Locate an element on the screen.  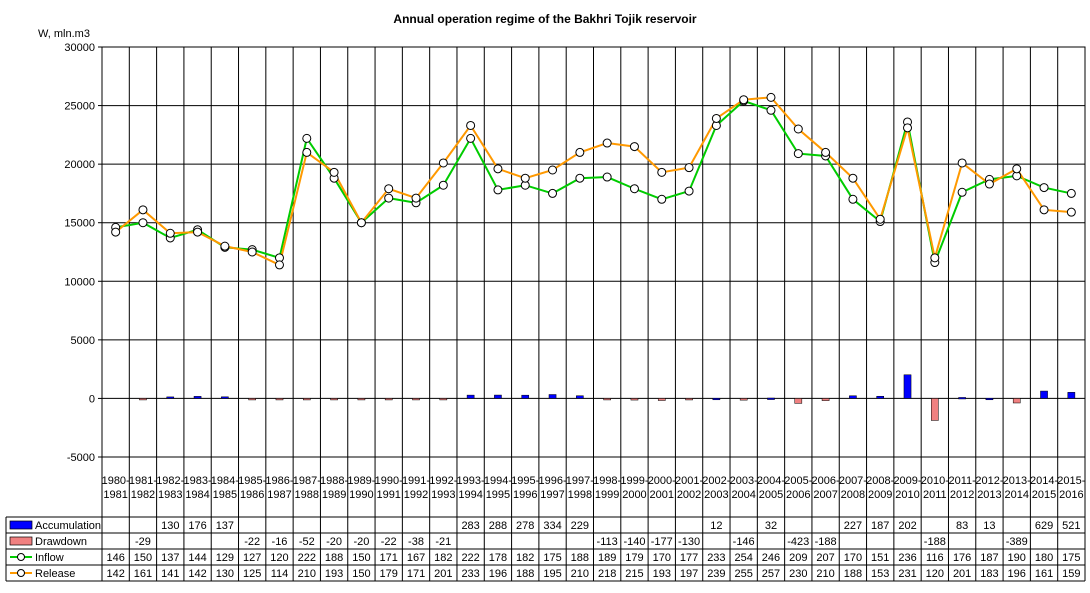
x-tick-label: 2015- is located at coordinates (1071, 481).